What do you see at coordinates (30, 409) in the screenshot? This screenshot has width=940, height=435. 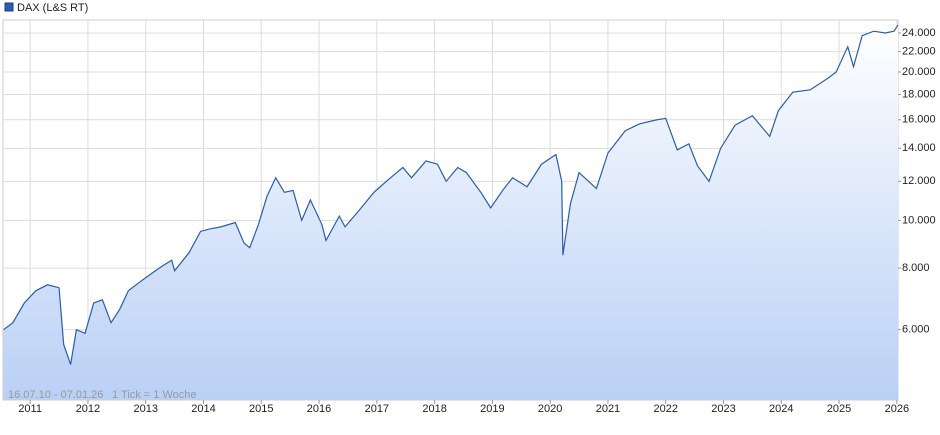 I see `x-tick-label: 2011` at bounding box center [30, 409].